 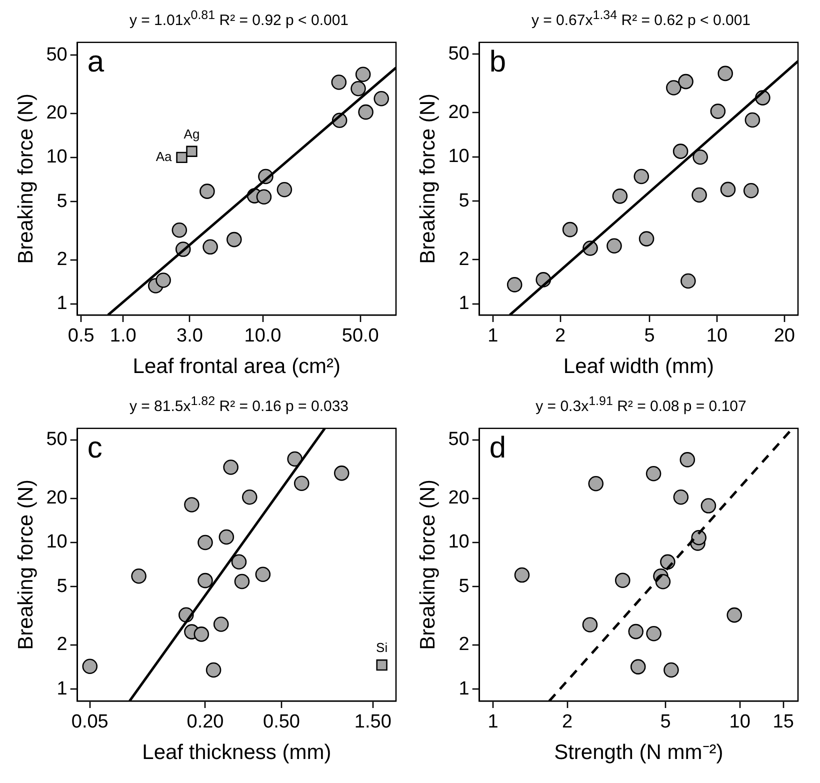 What do you see at coordinates (641, 18) in the screenshot?
I see `chart-title: y = 0.67x$^{1.34}$ R² = 0.62 p < 0.001` at bounding box center [641, 18].